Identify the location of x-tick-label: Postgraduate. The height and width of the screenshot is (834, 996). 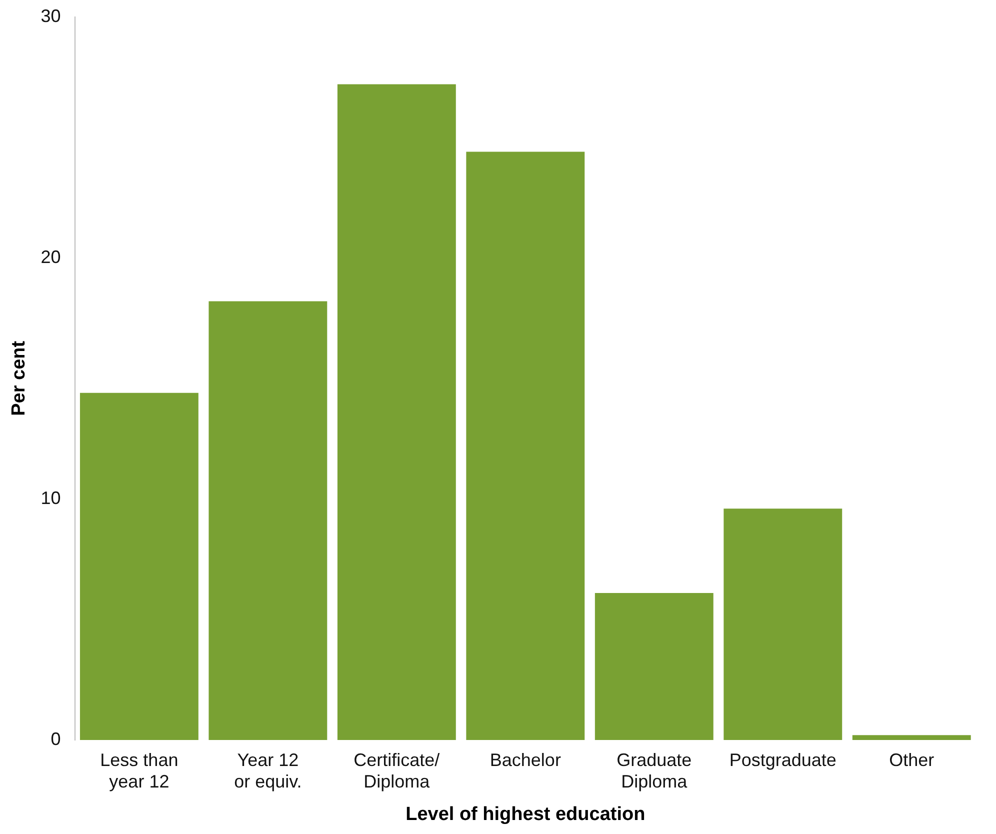
(782, 760).